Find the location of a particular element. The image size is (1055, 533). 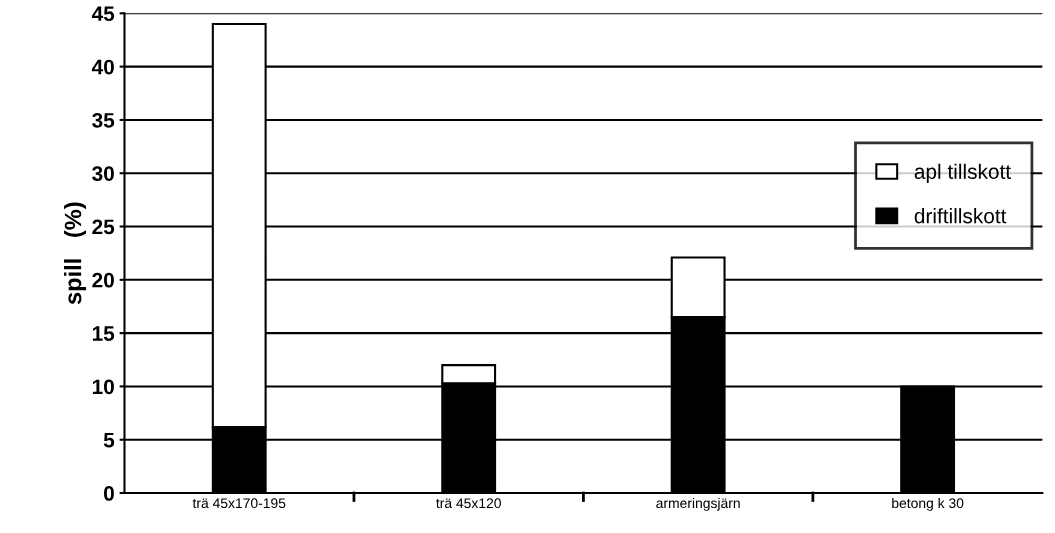

y-tick-label: 30 is located at coordinates (103, 174).